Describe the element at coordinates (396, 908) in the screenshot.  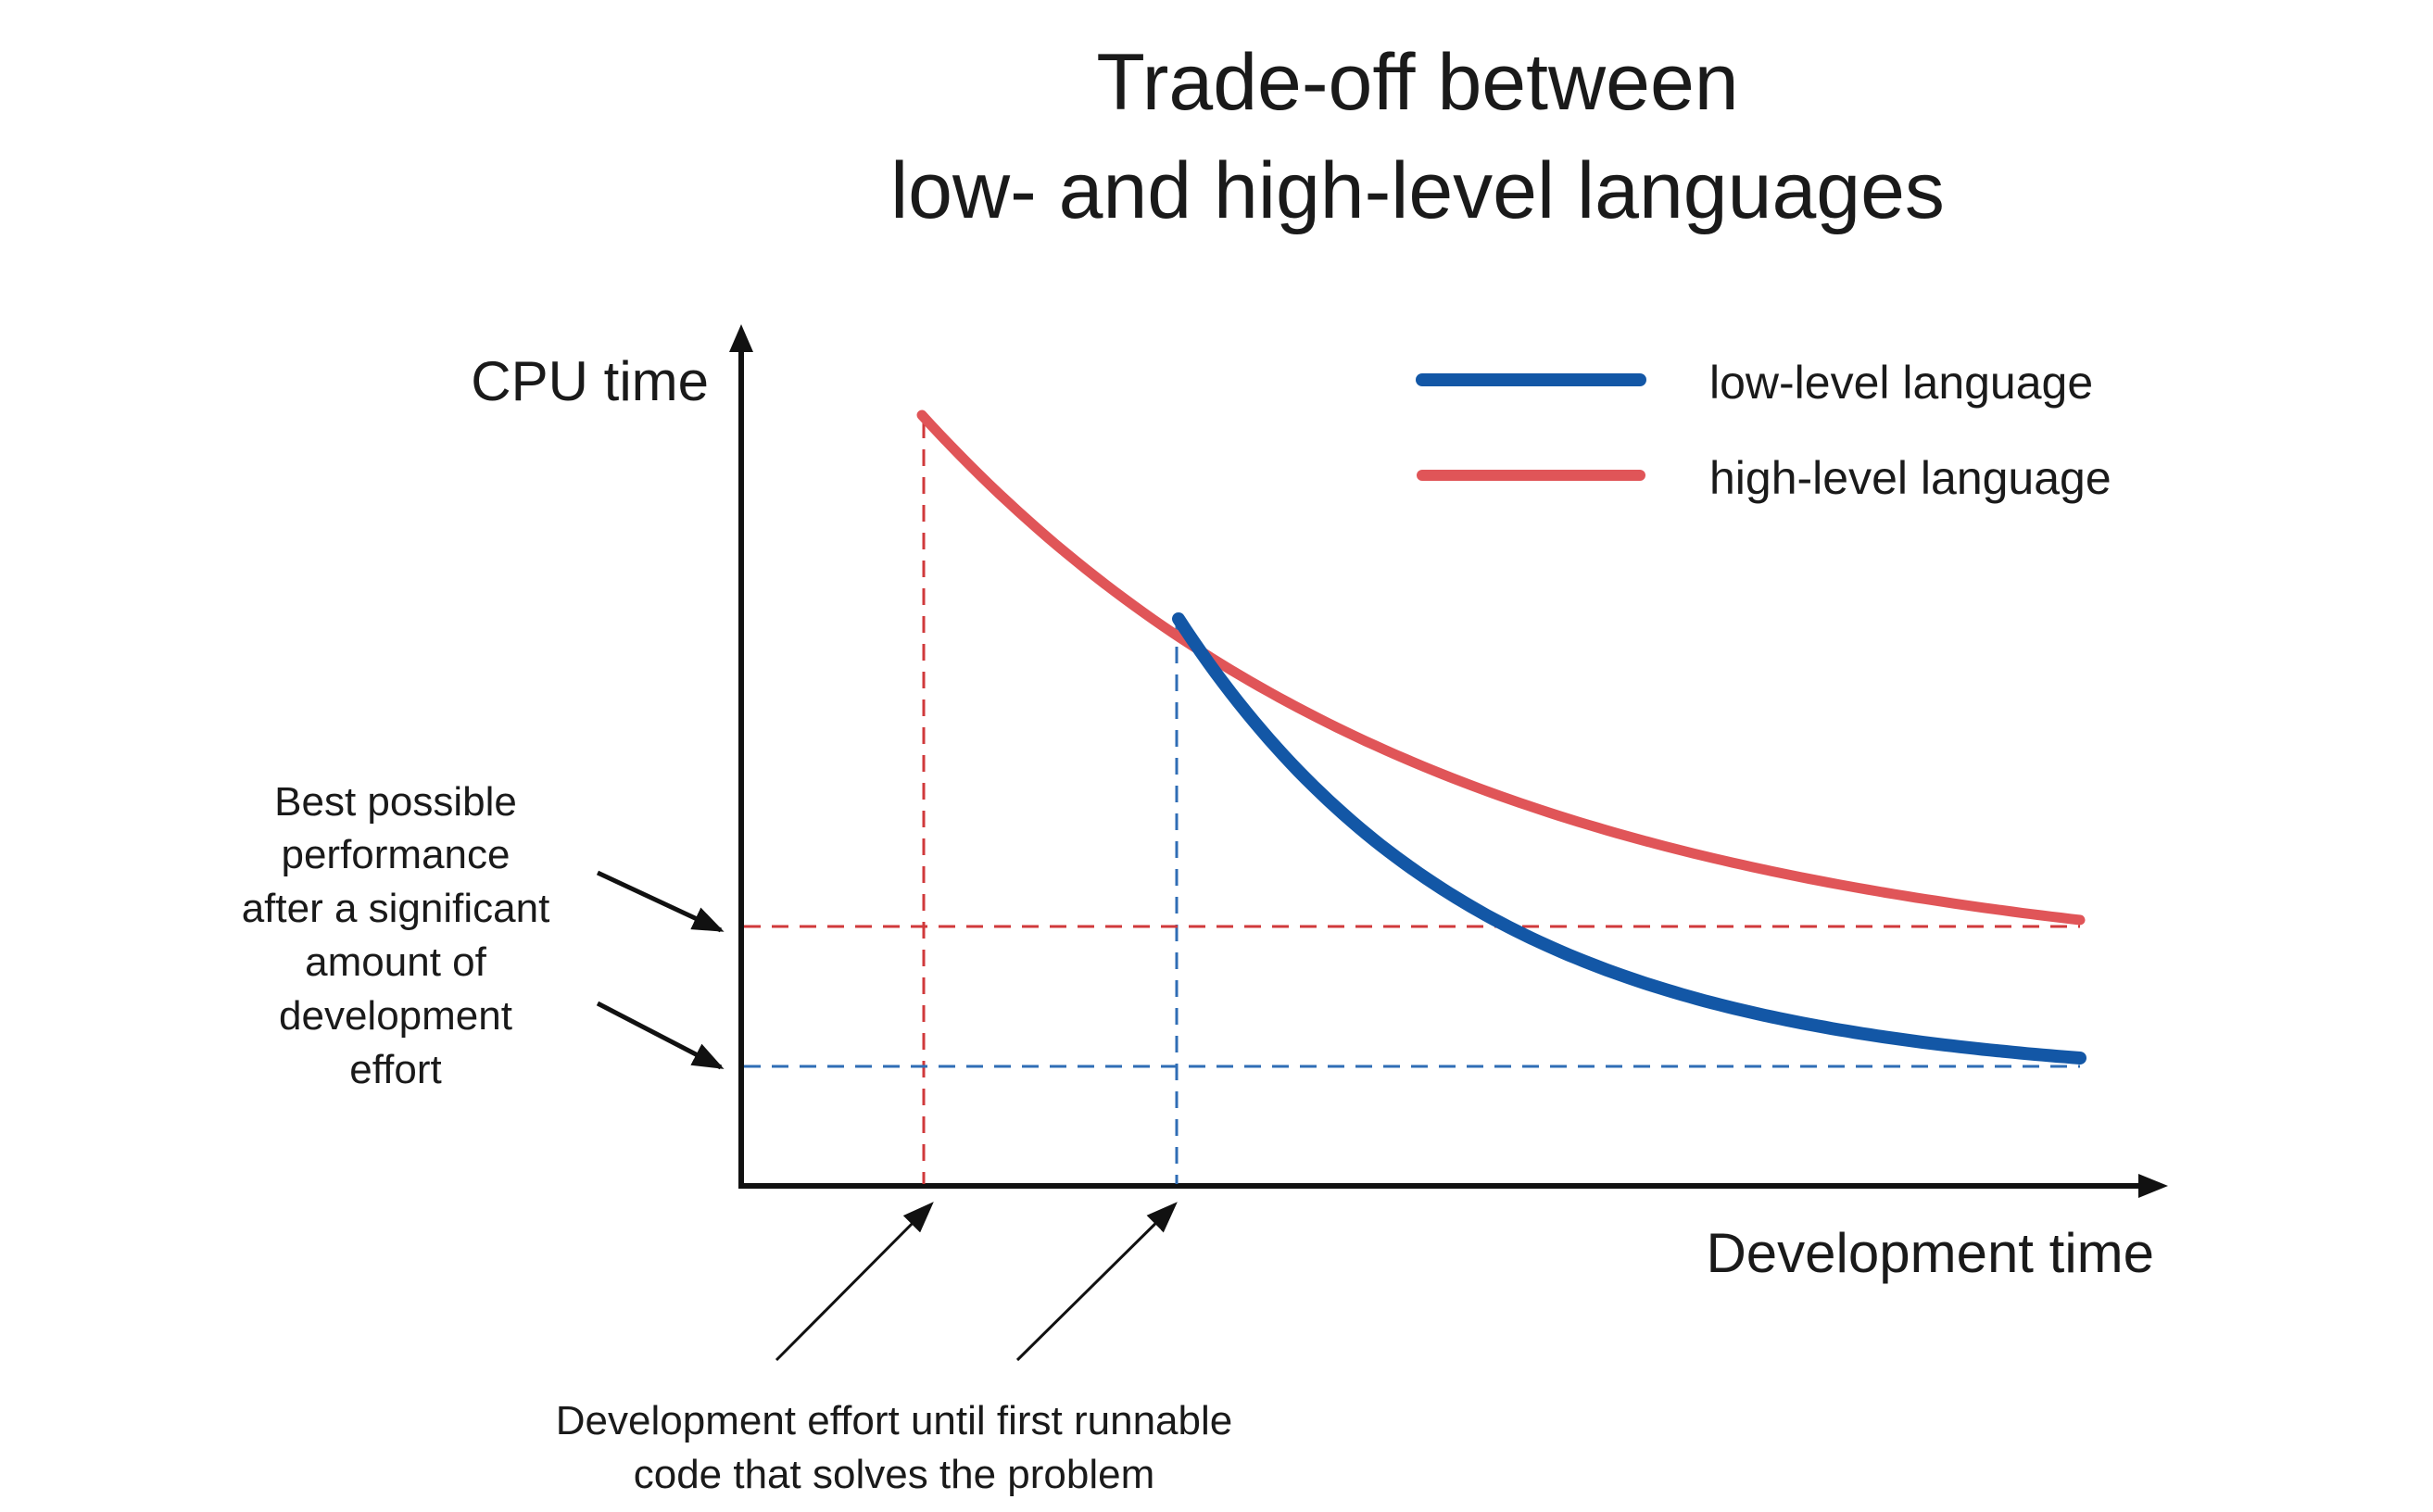
I see `best-performance-line-3: after a significant` at that location.